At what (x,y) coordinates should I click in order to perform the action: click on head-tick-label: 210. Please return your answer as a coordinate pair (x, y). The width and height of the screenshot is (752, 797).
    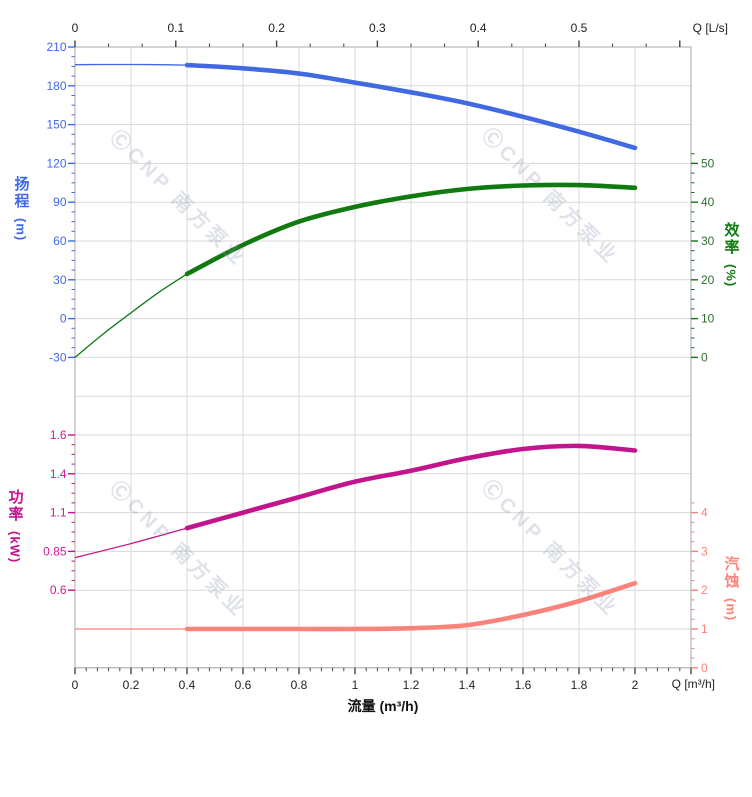
    Looking at the image, I should click on (56, 47).